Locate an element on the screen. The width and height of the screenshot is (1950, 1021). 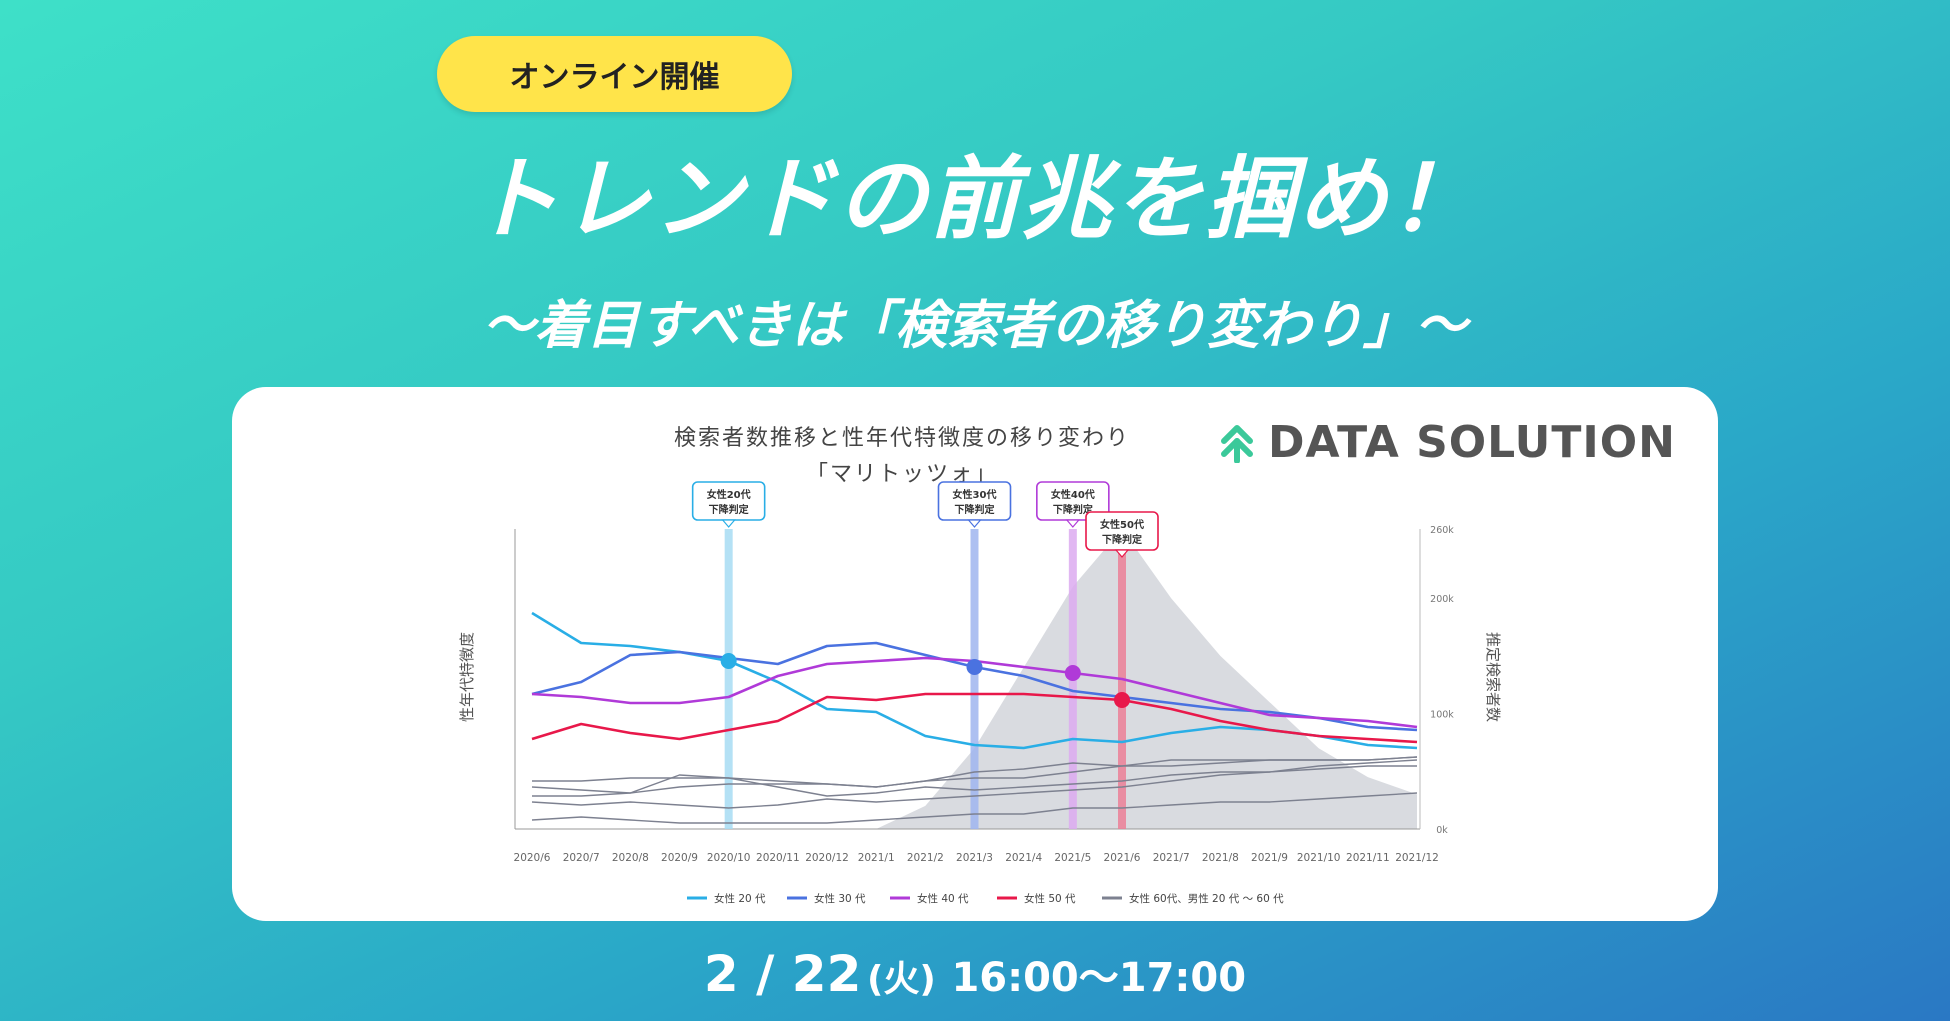
x-tick-label: 2021/9 is located at coordinates (1269, 858).